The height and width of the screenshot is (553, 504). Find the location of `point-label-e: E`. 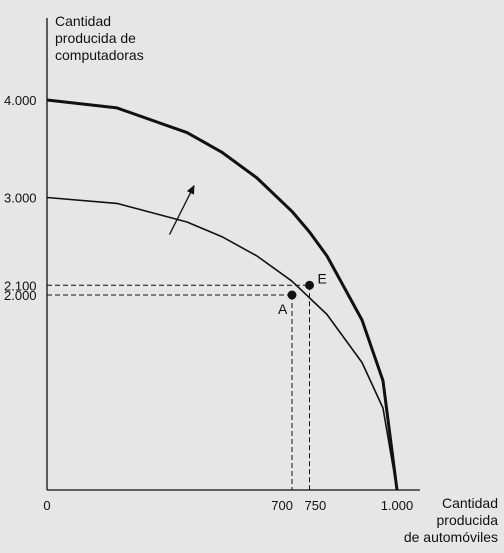

point-label-e: E is located at coordinates (322, 278).